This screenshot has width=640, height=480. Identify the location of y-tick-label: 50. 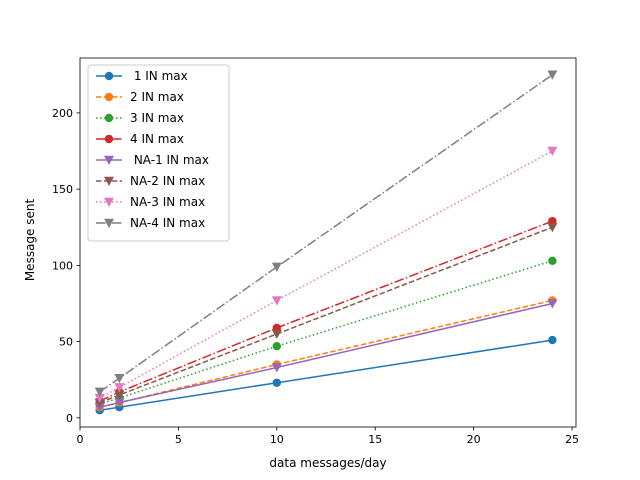
(66, 342).